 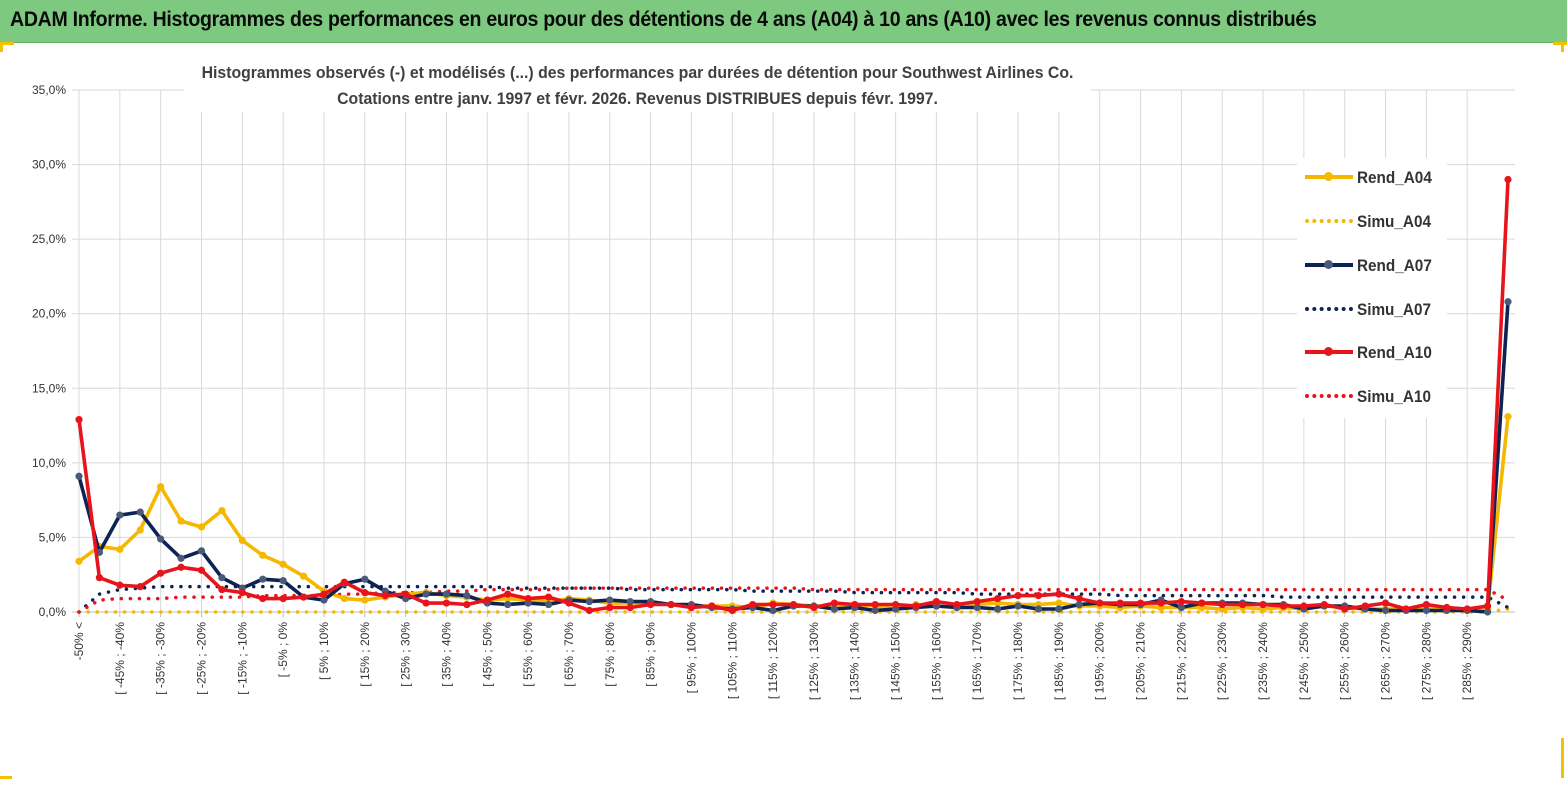 What do you see at coordinates (49, 314) in the screenshot?
I see `y-tick-label: 20,0%` at bounding box center [49, 314].